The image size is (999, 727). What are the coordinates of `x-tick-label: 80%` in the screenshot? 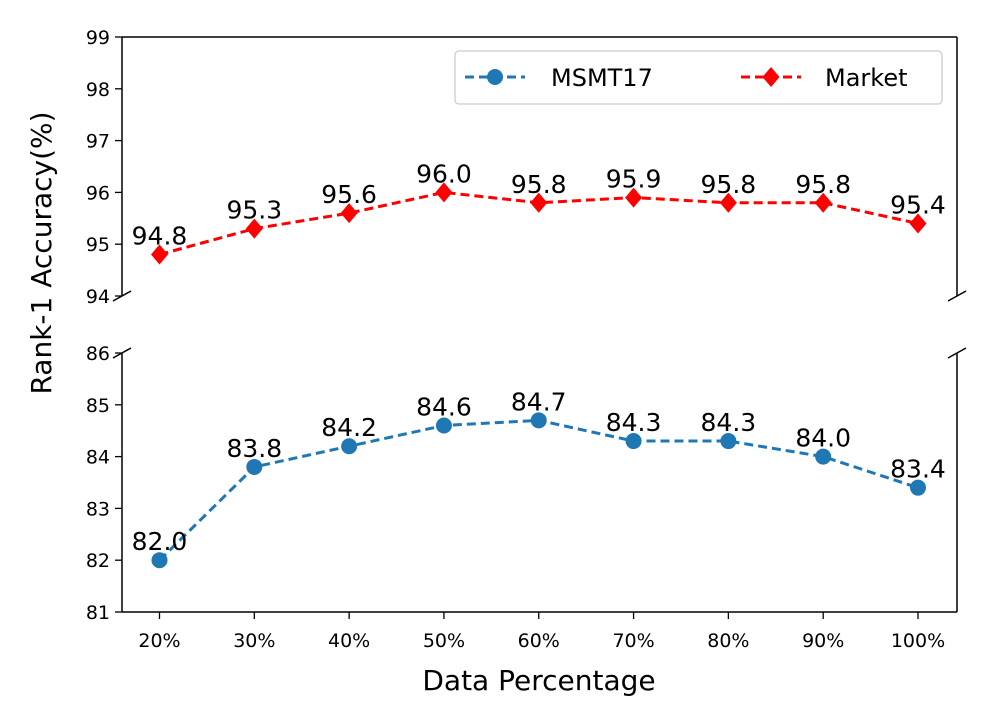 It's located at (728, 641).